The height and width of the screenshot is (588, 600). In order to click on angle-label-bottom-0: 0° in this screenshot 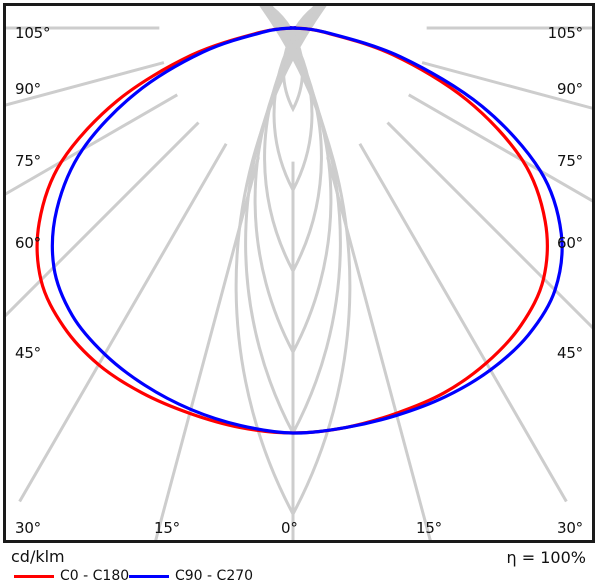, I will do `click(289, 528)`.